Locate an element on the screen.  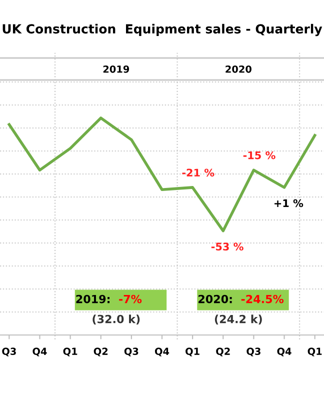
annotation: -15 % is located at coordinates (259, 155).